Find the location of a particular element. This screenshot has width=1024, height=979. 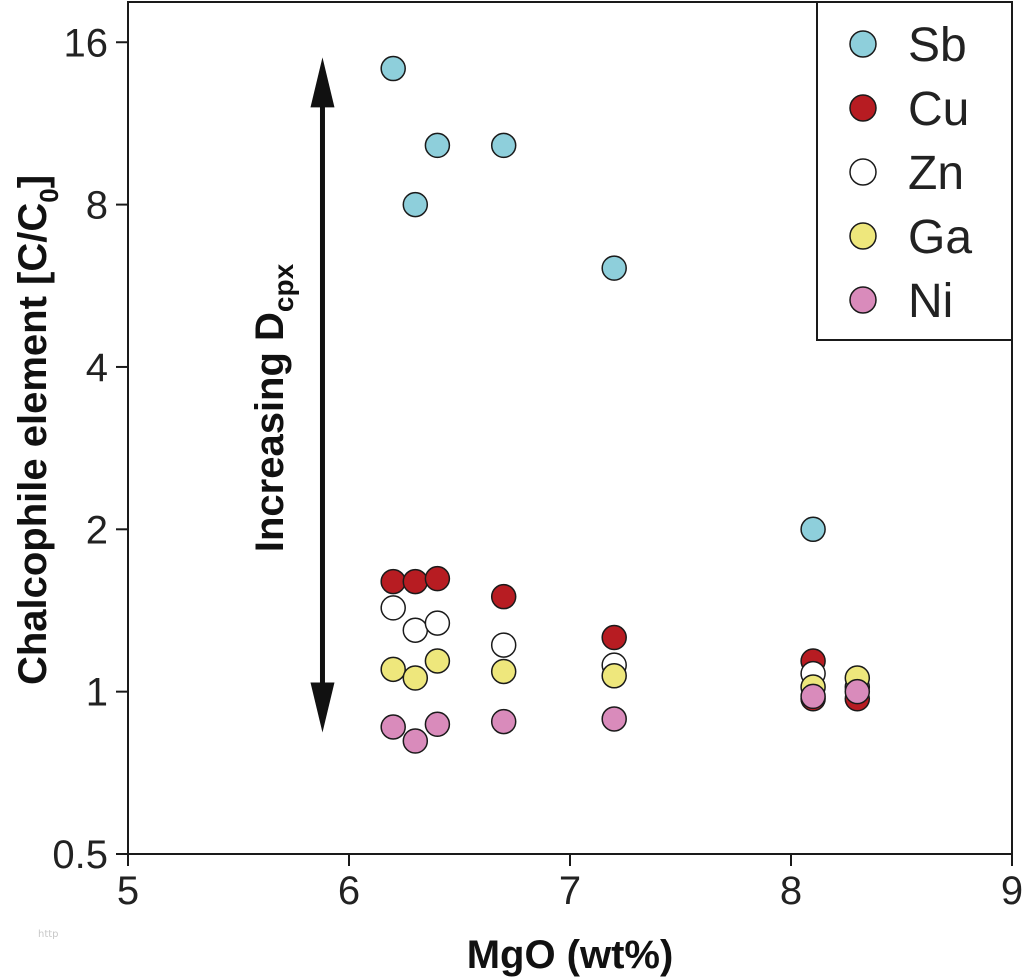

x-tick-label: 8 is located at coordinates (791, 891).